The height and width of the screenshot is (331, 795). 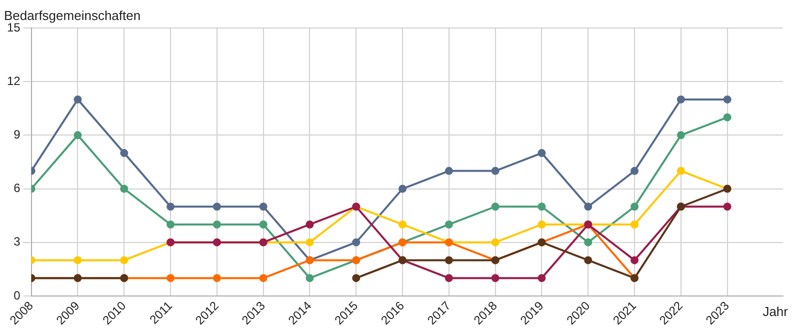 I want to click on y-tick-label: 0, so click(x=17, y=295).